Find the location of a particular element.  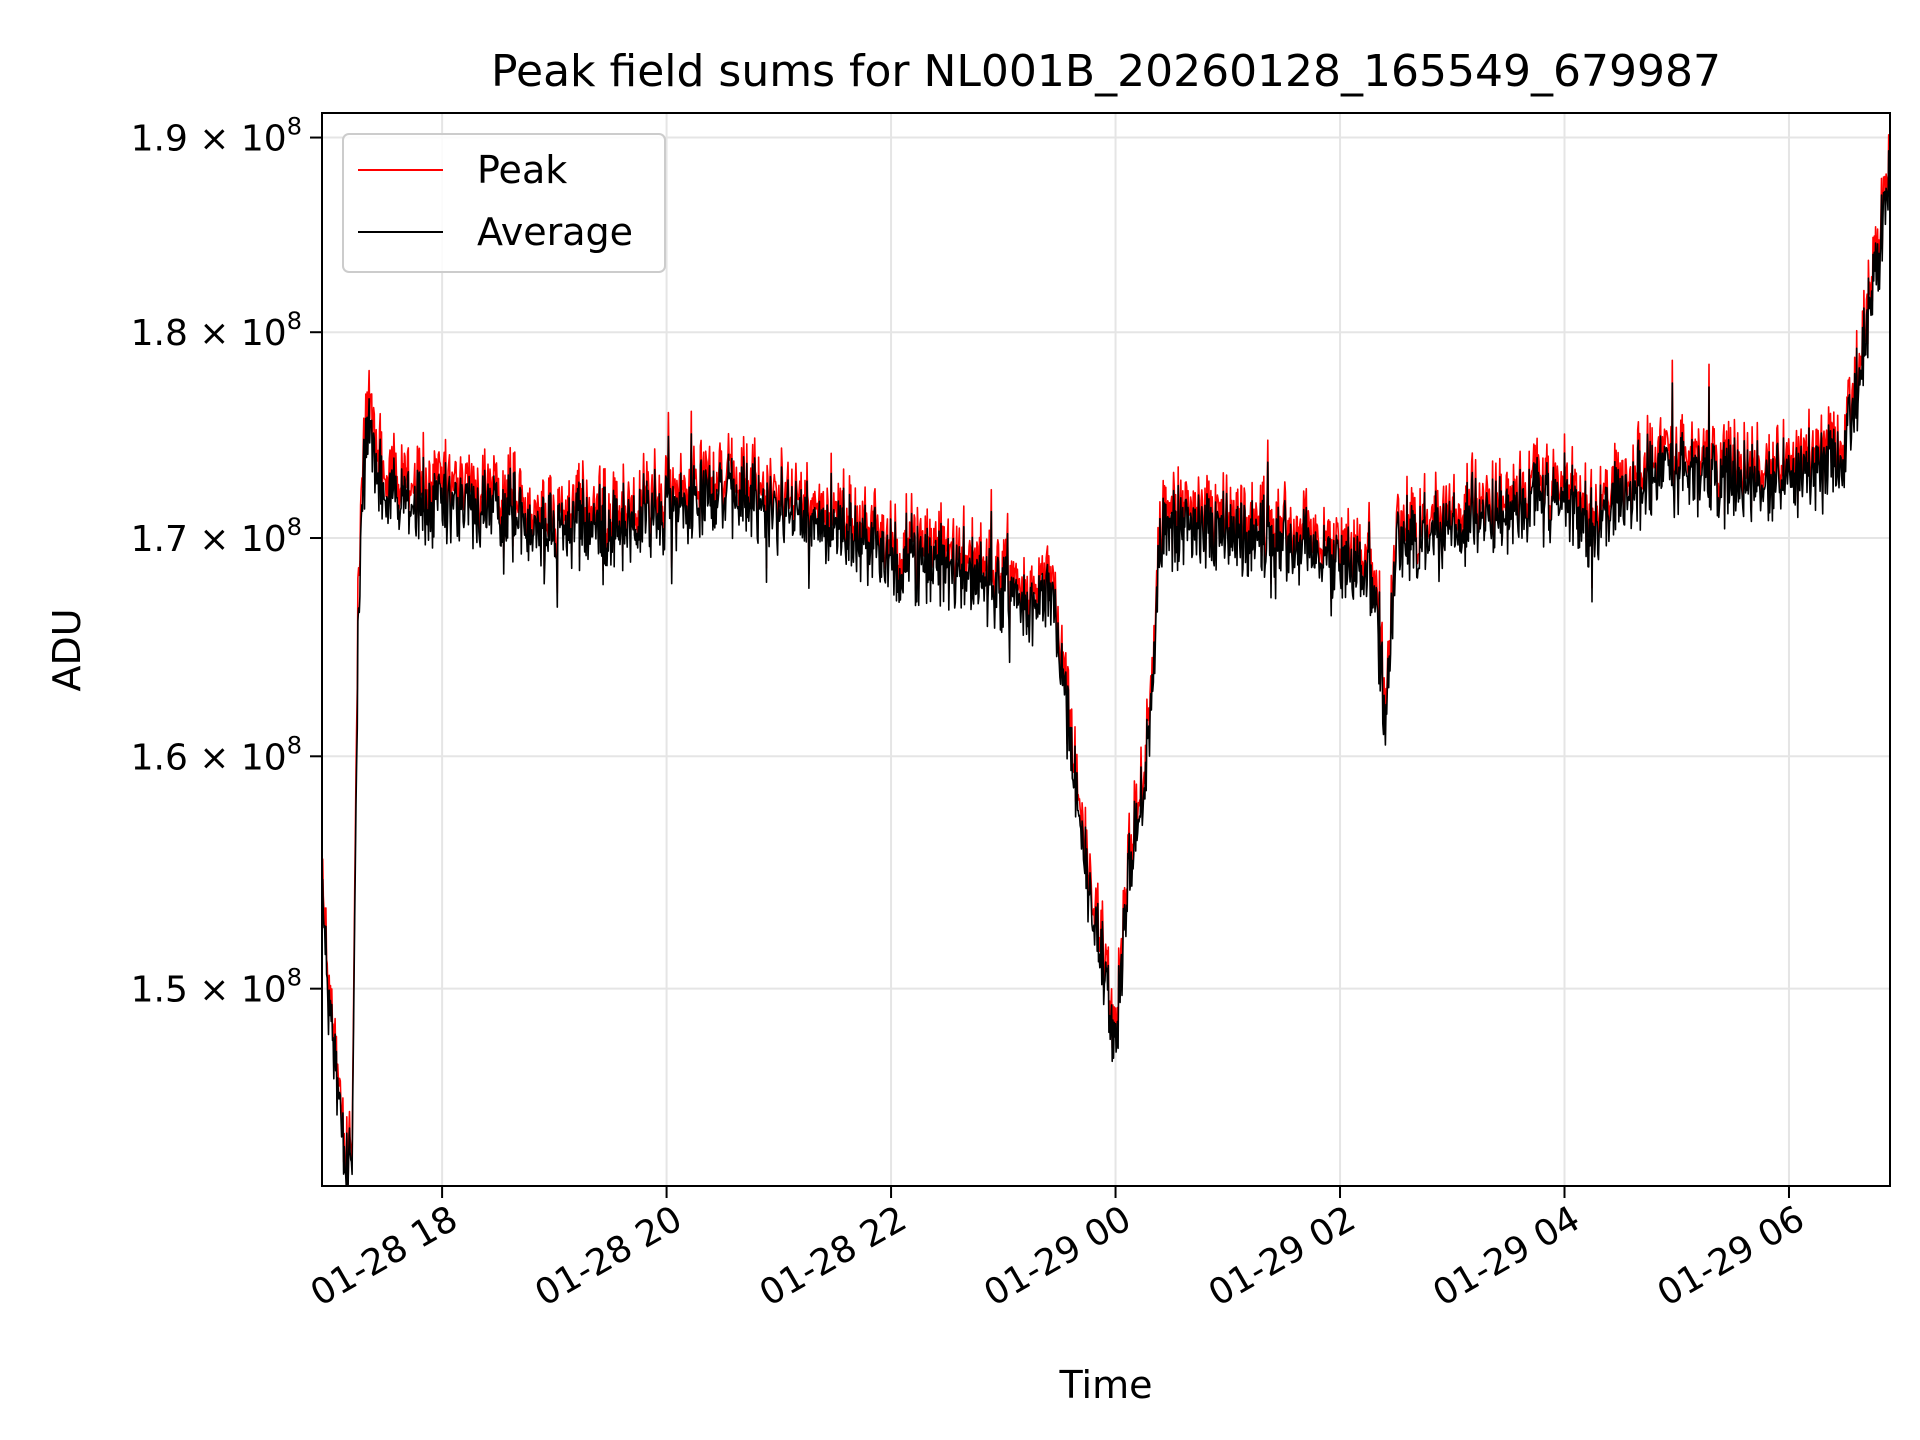

y-tick-label: 1.8 × 108 is located at coordinates (216, 330).